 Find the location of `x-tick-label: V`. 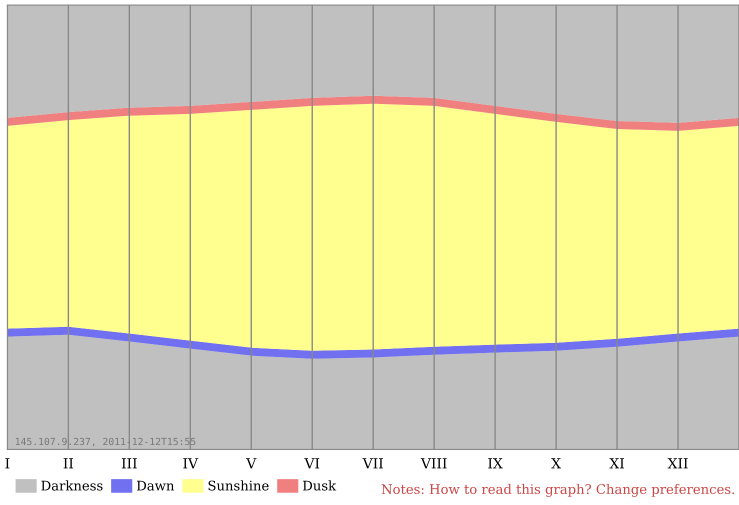

x-tick-label: V is located at coordinates (251, 463).